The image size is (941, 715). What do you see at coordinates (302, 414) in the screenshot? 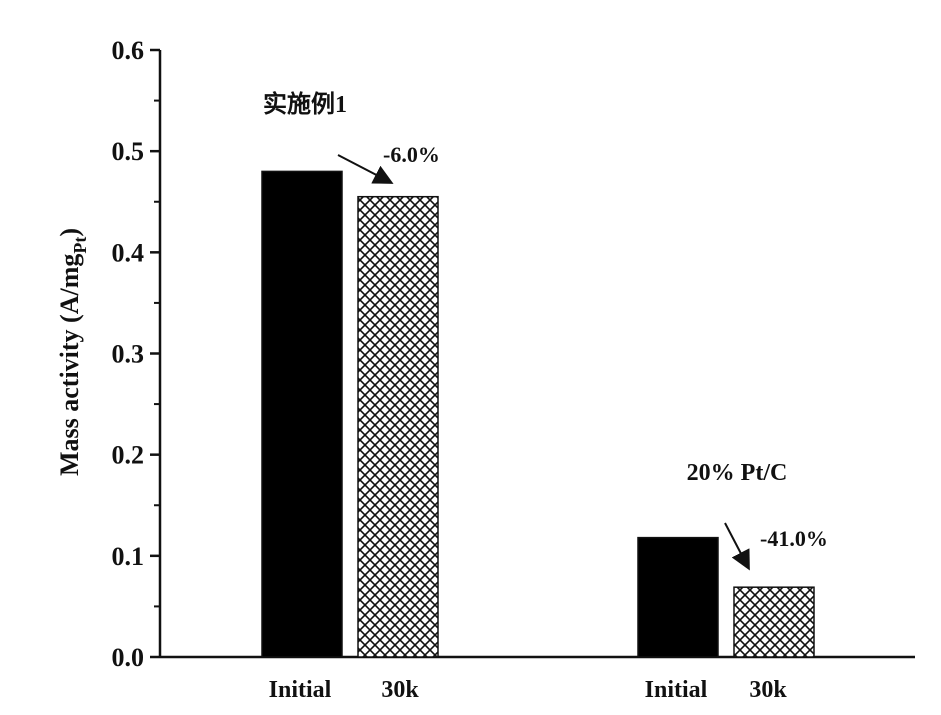
I see `bar-1-initial` at bounding box center [302, 414].